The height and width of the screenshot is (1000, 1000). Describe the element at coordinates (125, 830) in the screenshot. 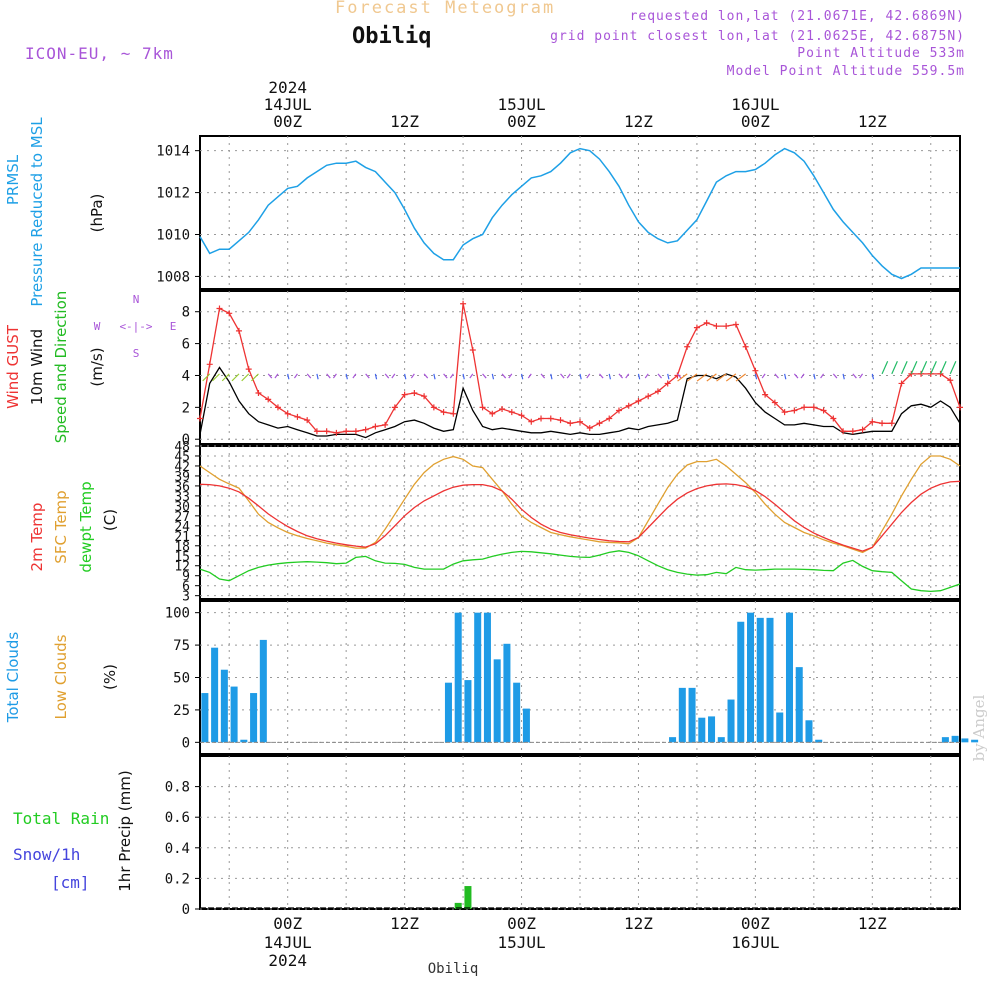

I see `precip-label-unit: 1hr Precip (mm)` at that location.